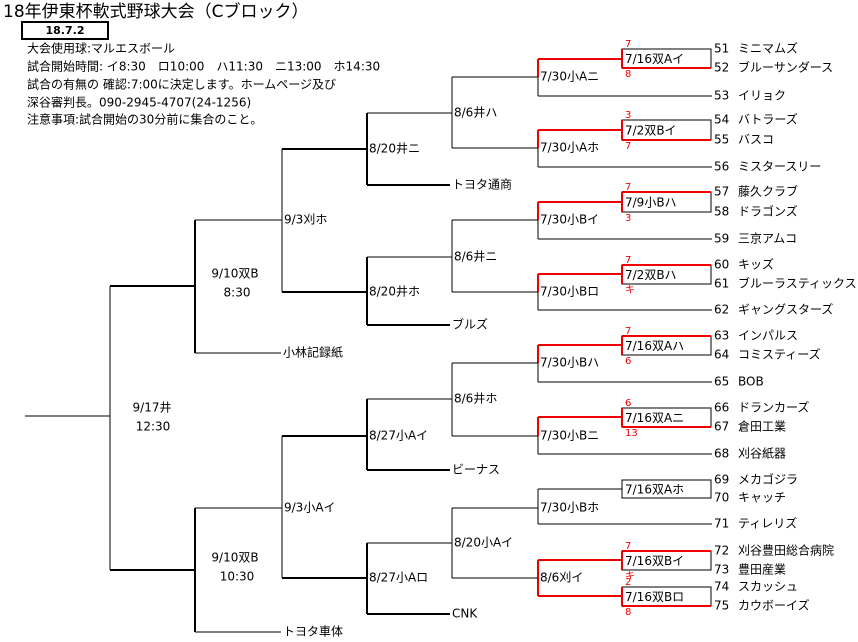  What do you see at coordinates (153, 427) in the screenshot?
I see `match-time: 12:30` at bounding box center [153, 427].